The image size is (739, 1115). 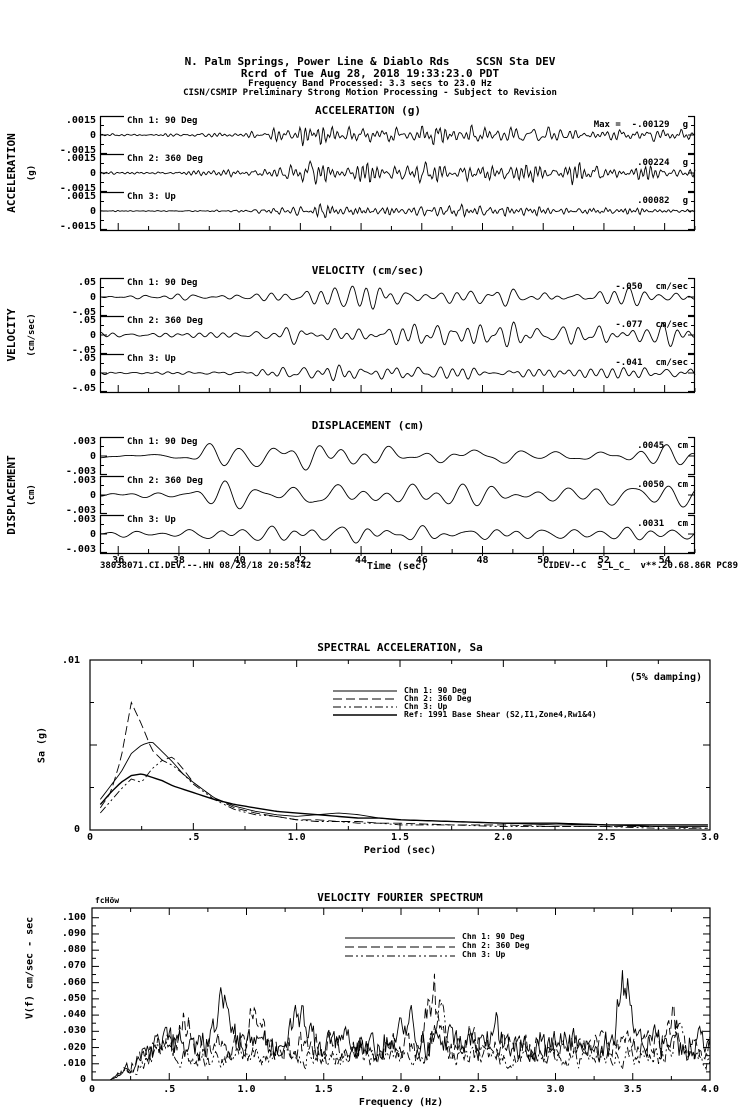 I want to click on trace-max-annotation: .0031 cm, so click(x=662, y=524).